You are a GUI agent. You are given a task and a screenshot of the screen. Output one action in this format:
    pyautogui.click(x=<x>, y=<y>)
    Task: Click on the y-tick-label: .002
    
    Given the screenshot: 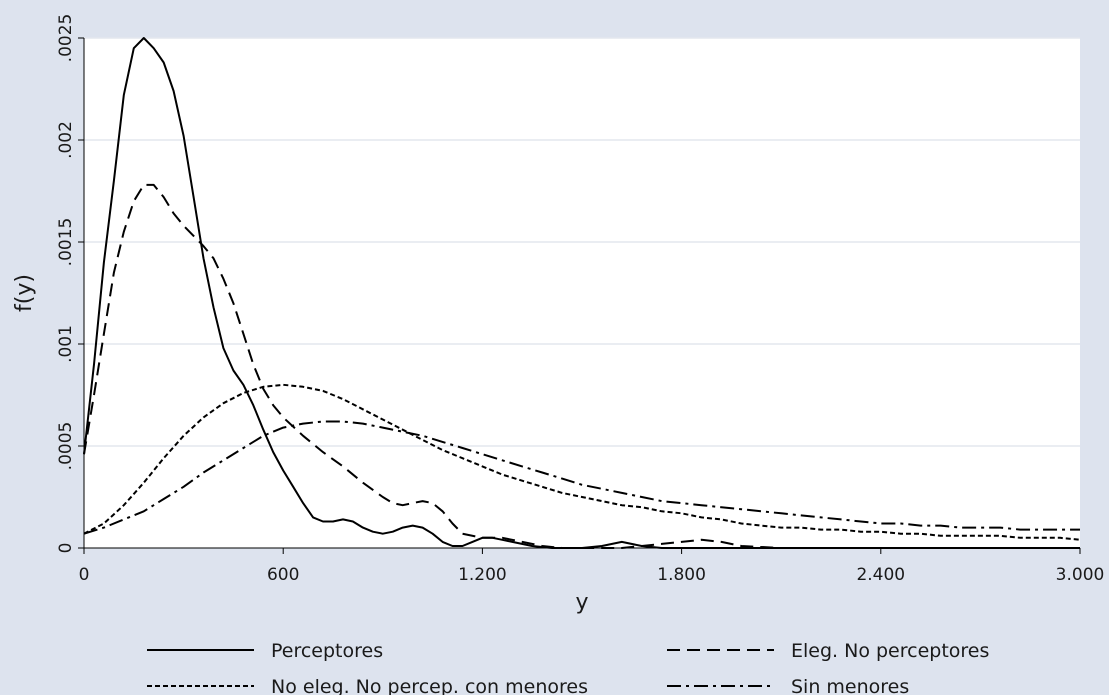 What is the action you would take?
    pyautogui.click(x=66, y=140)
    